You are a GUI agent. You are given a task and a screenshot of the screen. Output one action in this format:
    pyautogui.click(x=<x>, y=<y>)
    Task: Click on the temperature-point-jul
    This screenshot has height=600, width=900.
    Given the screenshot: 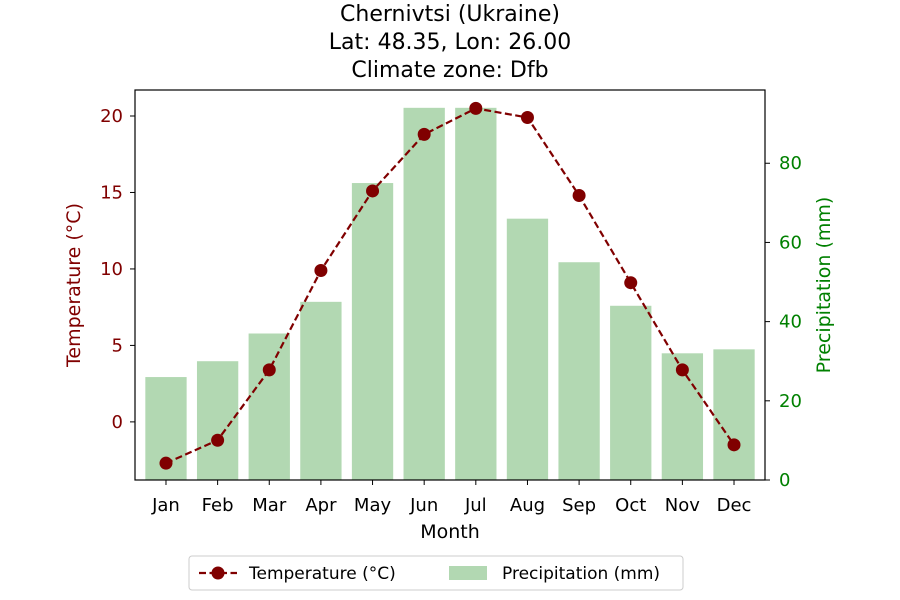 What is the action you would take?
    pyautogui.click(x=476, y=108)
    